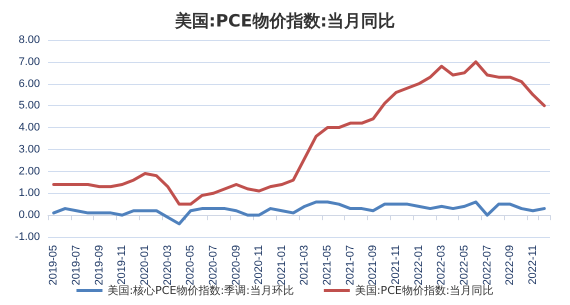 The image size is (570, 305). I want to click on y-tick-label: 2.00, so click(29, 171).